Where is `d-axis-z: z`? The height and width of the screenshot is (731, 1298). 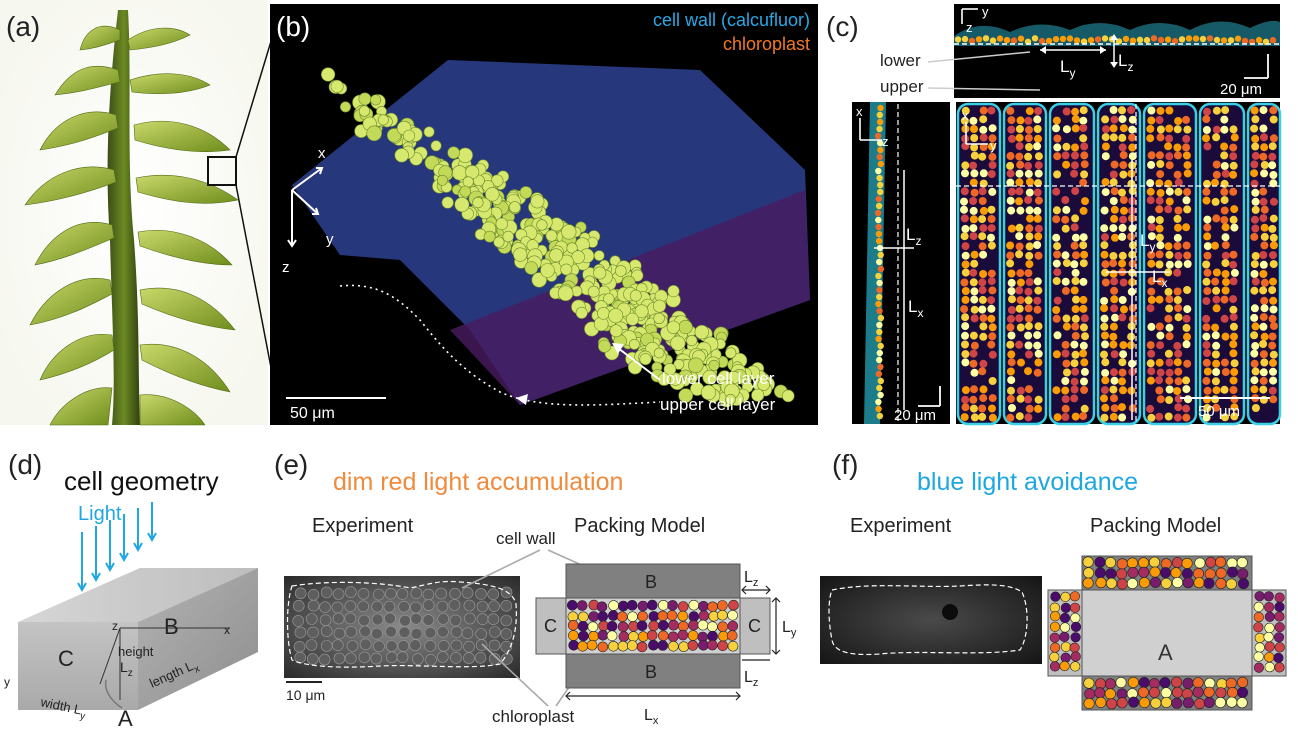
d-axis-z: z is located at coordinates (115, 626).